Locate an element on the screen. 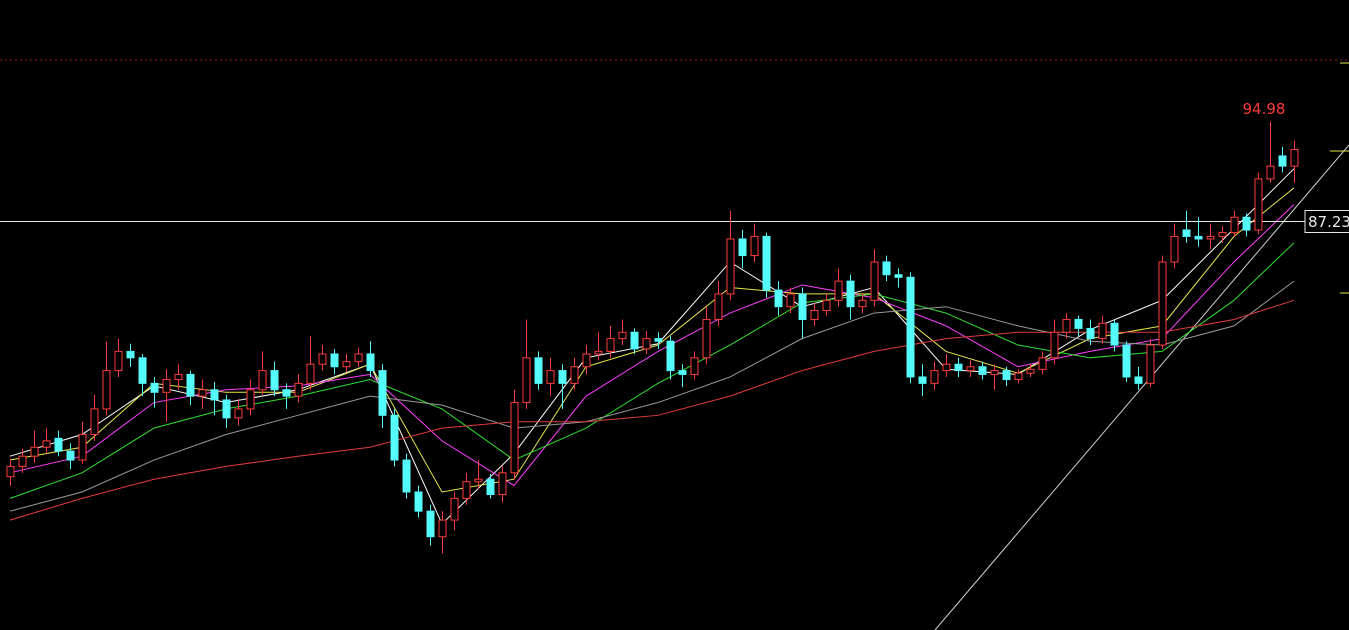 The width and height of the screenshot is (1349, 630). price-label-box is located at coordinates (1326, 221).